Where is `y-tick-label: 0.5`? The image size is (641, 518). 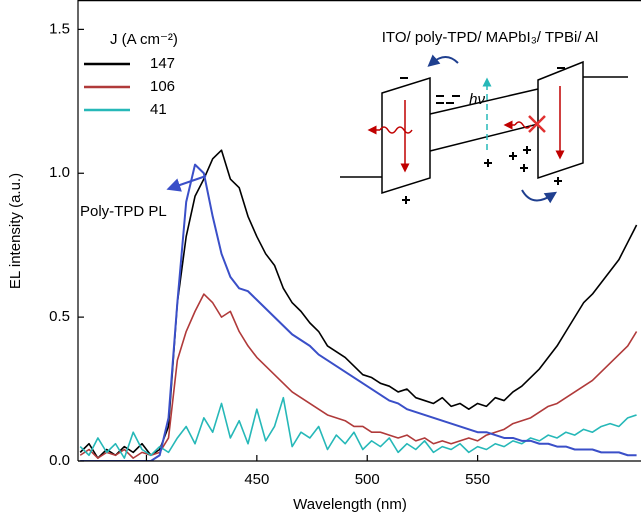 y-tick-label: 0.5 is located at coordinates (59, 316).